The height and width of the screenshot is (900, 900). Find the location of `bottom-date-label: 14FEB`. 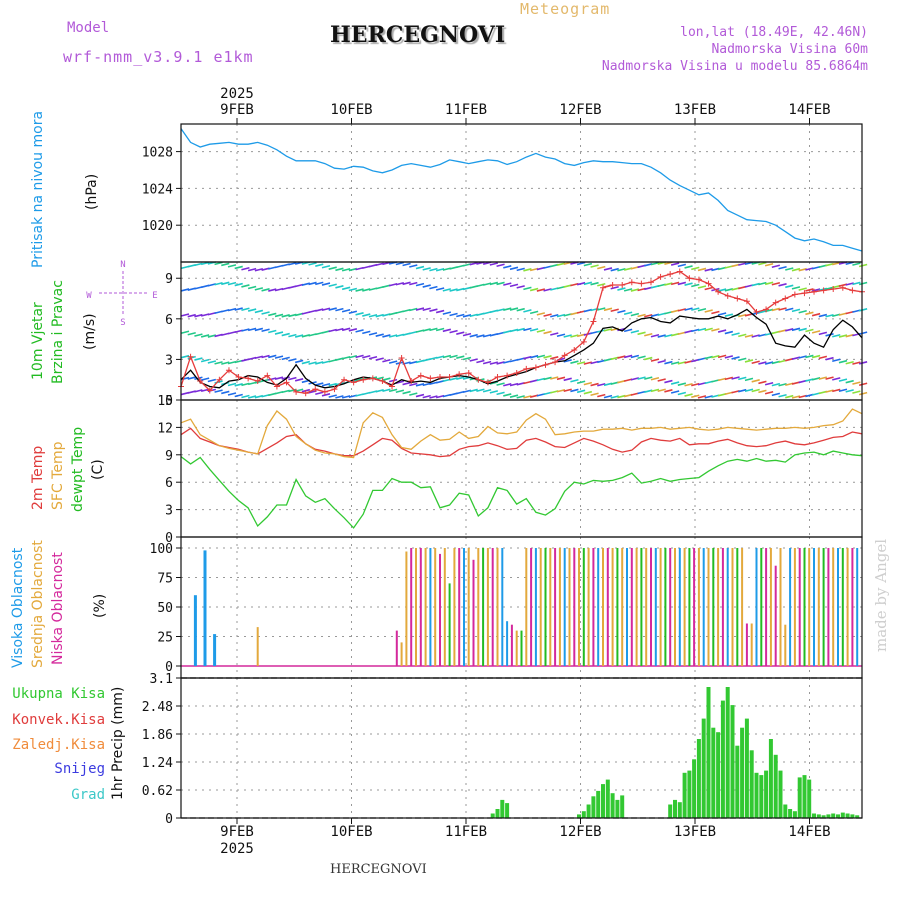

bottom-date-label: 14FEB is located at coordinates (809, 832).